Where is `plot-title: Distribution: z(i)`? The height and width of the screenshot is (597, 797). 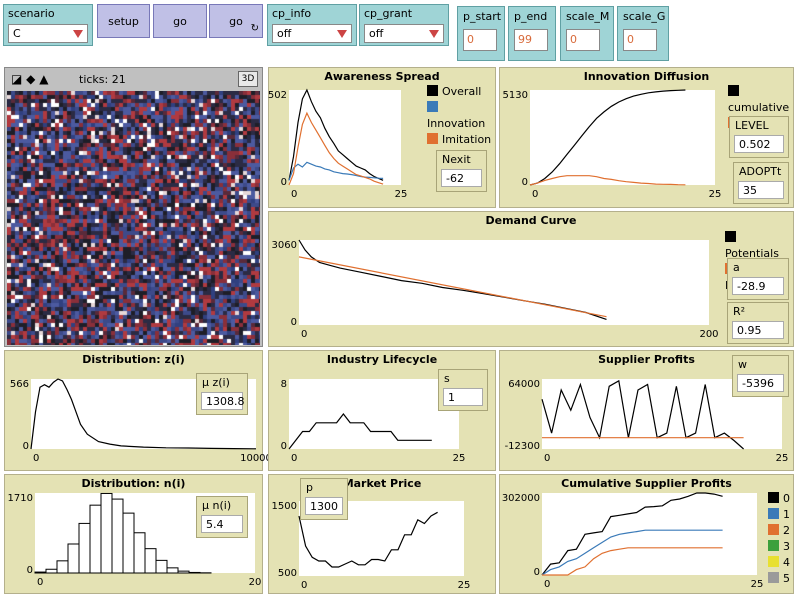 plot-title: Distribution: z(i) is located at coordinates (133, 359).